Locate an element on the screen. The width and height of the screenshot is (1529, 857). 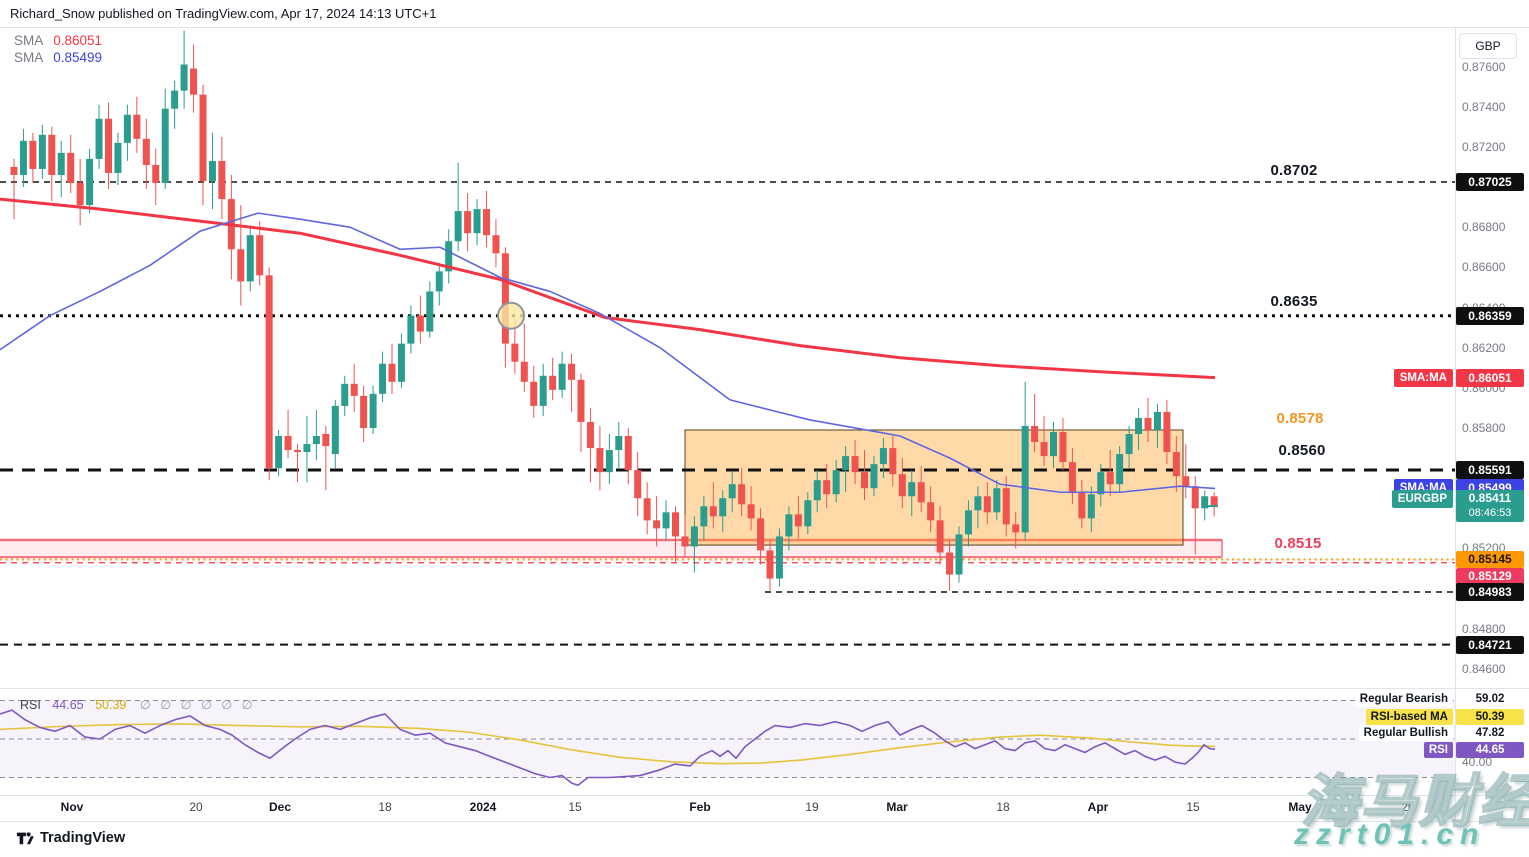
watermark-cn: 海马财经 is located at coordinates (1414, 802).